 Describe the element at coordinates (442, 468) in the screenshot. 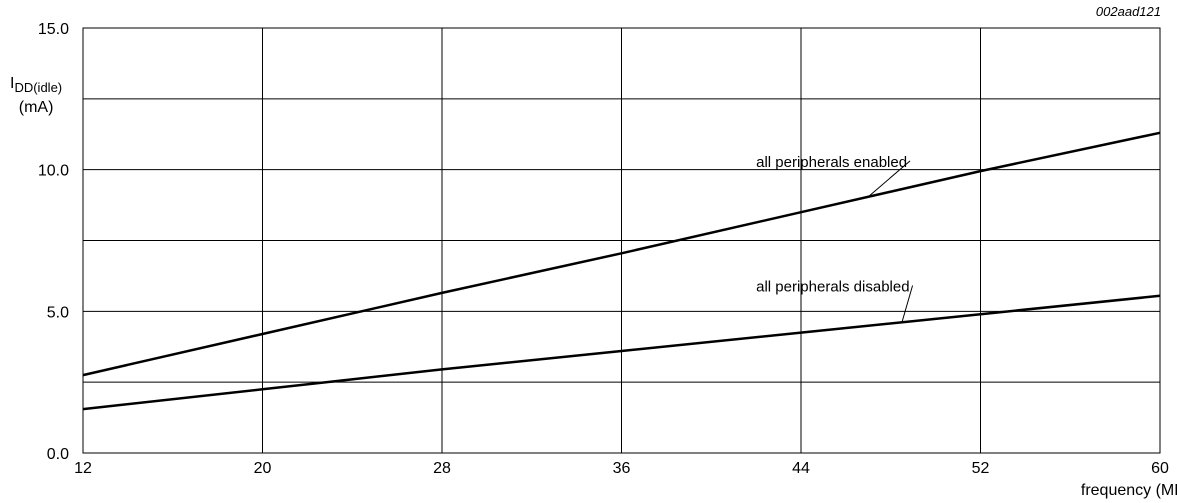

I see `x-tick-label: 28` at that location.